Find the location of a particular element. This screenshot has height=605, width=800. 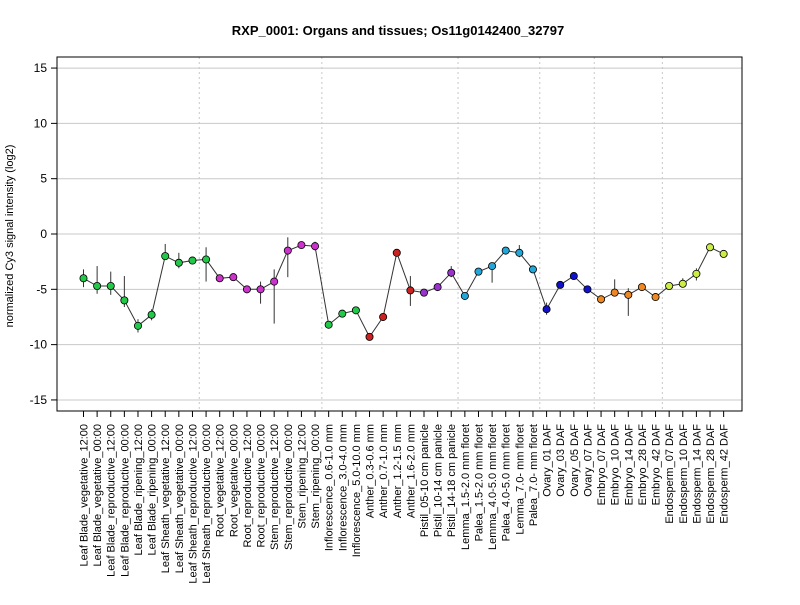

category-label: Embryo_07 DAF is located at coordinates (602, 465).